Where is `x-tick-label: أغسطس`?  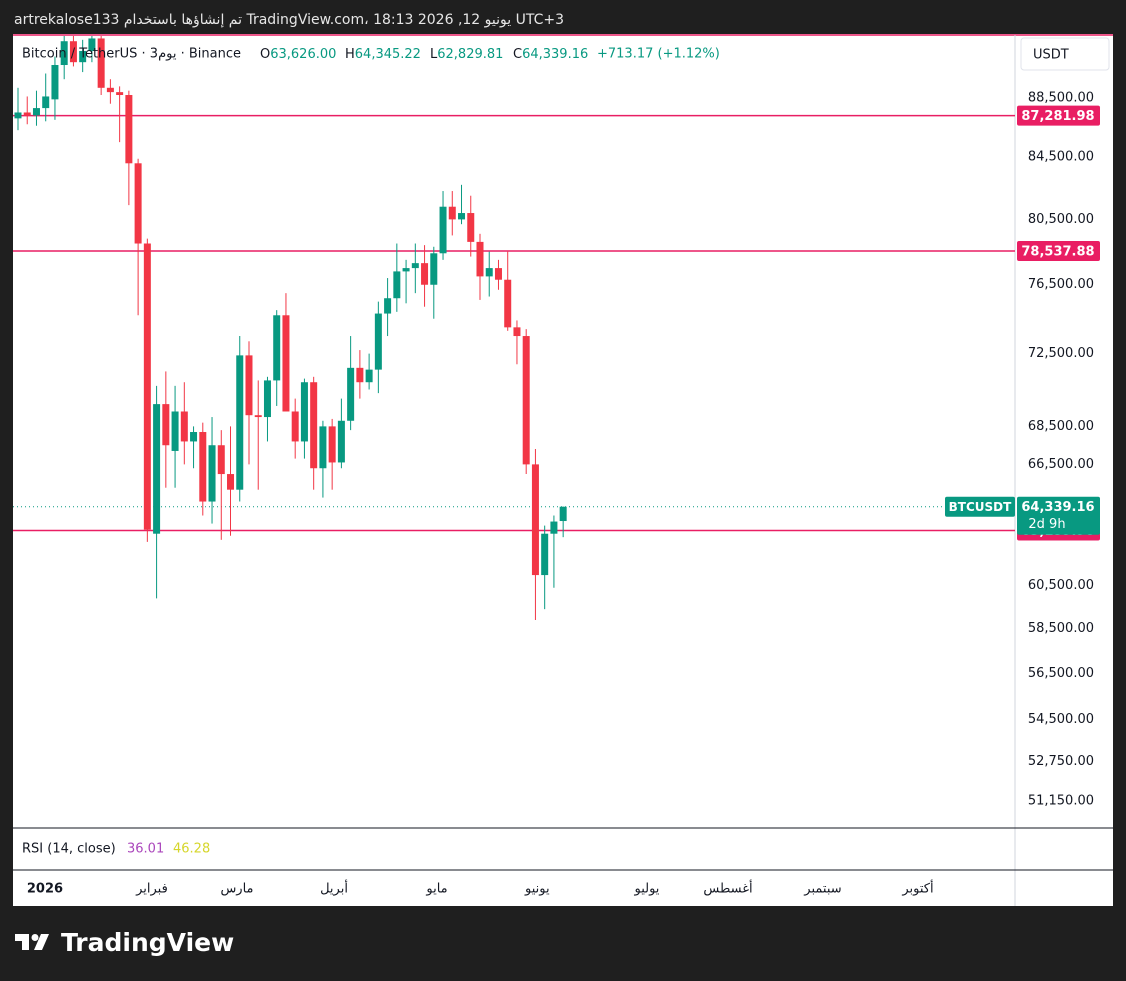
x-tick-label: أغسطس is located at coordinates (727, 888).